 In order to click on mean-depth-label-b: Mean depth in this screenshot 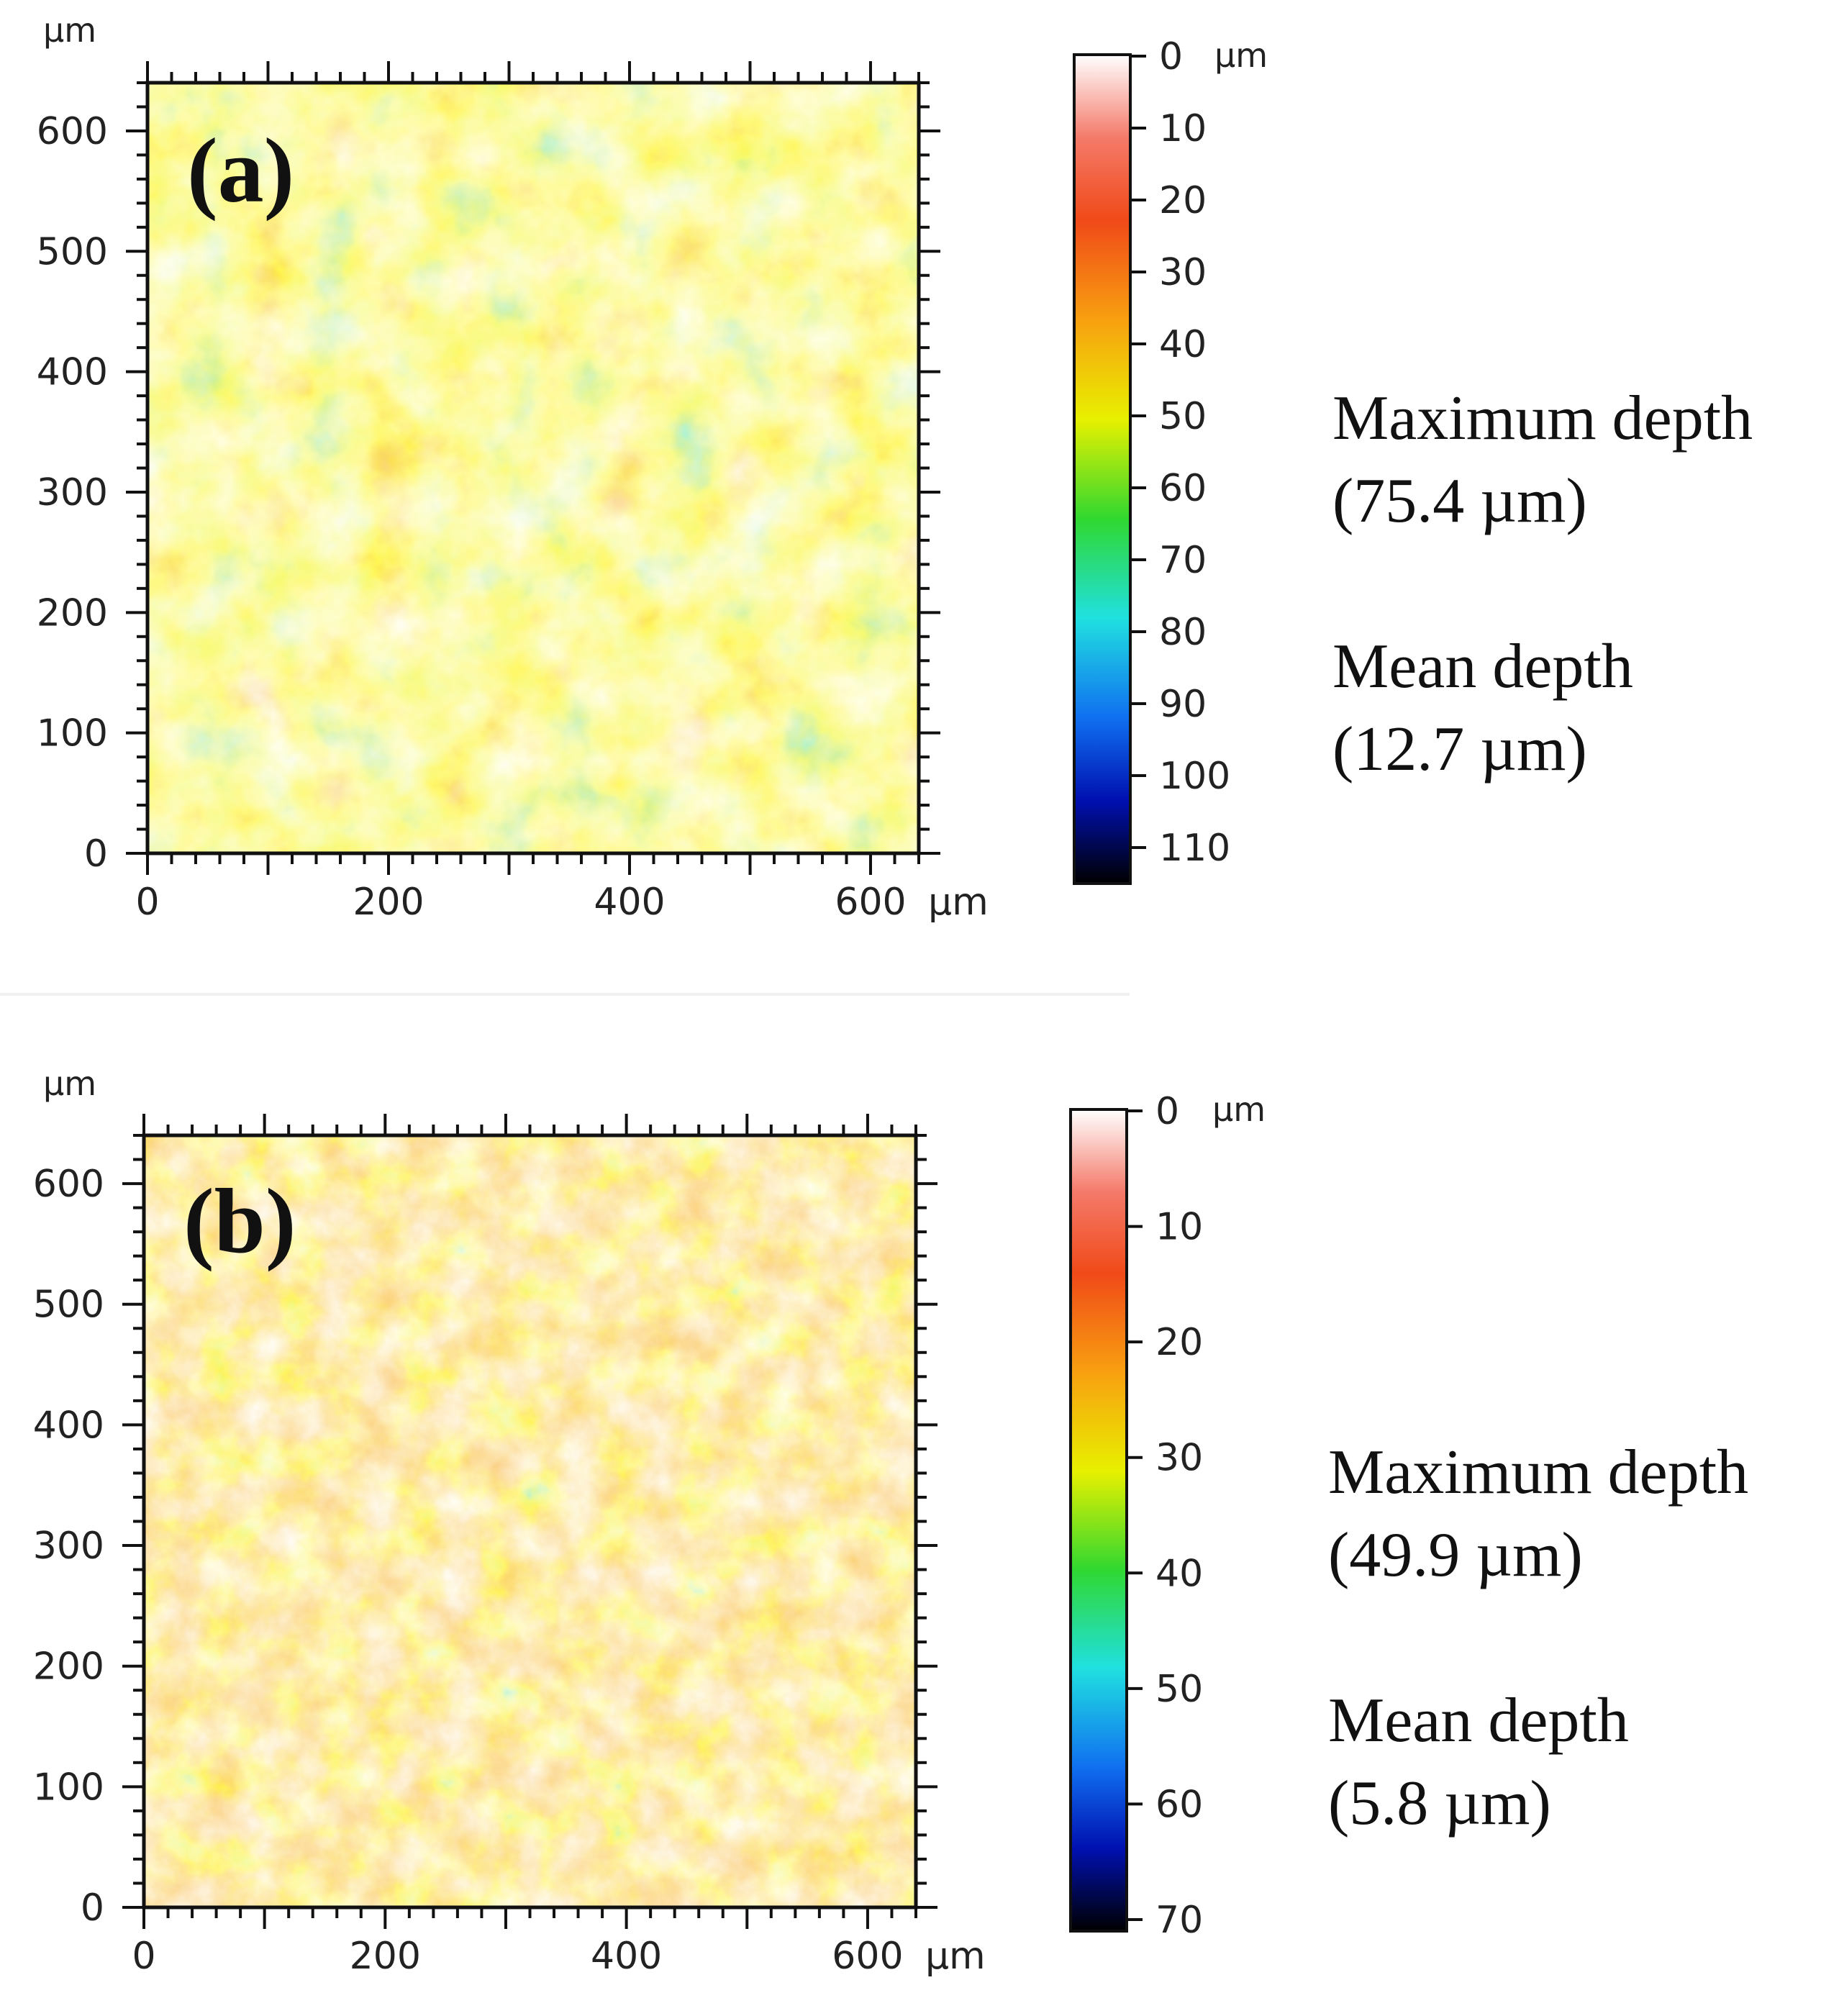, I will do `click(1478, 1721)`.